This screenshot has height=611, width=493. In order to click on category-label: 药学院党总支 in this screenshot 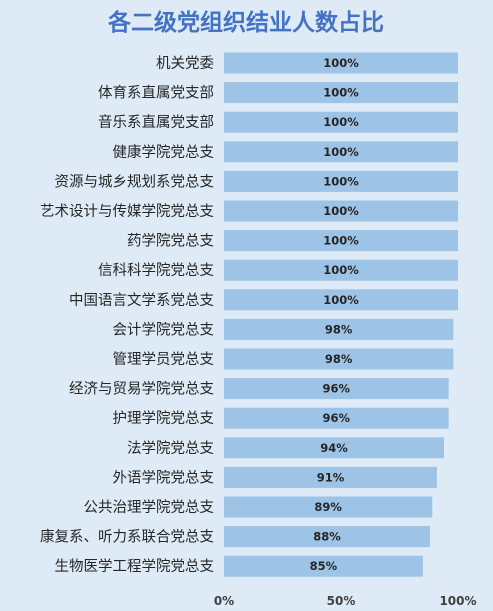, I will do `click(170, 241)`.